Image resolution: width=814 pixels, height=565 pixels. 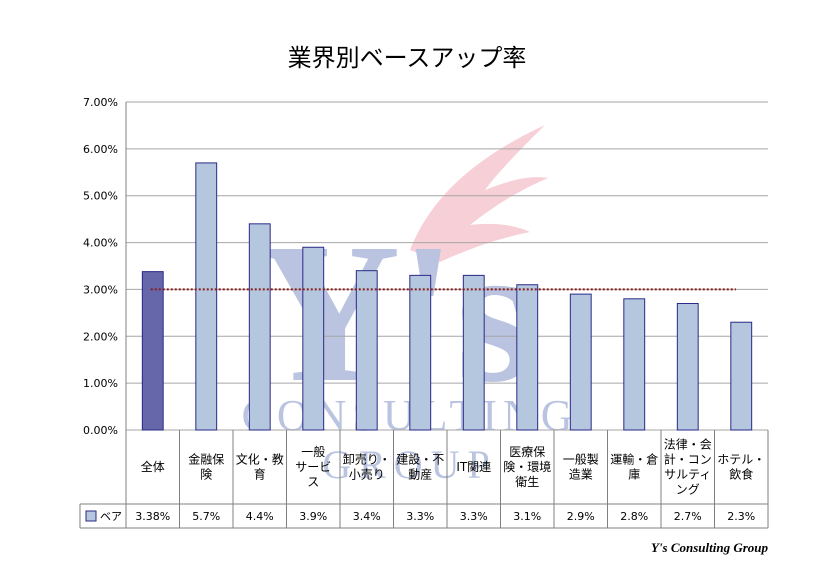 What do you see at coordinates (206, 516) in the screenshot?
I see `data-label: 5.7%` at bounding box center [206, 516].